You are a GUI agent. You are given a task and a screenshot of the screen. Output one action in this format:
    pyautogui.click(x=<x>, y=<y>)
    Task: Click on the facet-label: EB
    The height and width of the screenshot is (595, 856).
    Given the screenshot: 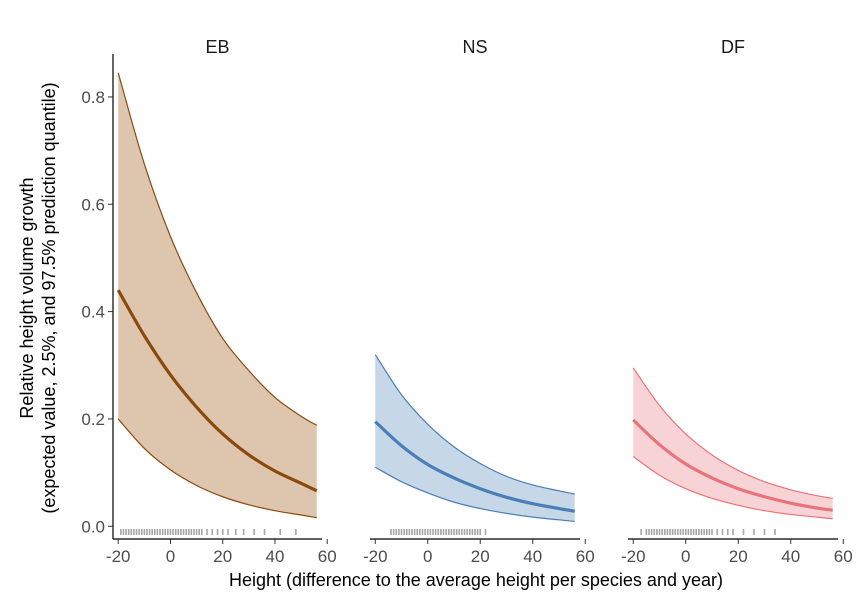 What is the action you would take?
    pyautogui.click(x=217, y=47)
    